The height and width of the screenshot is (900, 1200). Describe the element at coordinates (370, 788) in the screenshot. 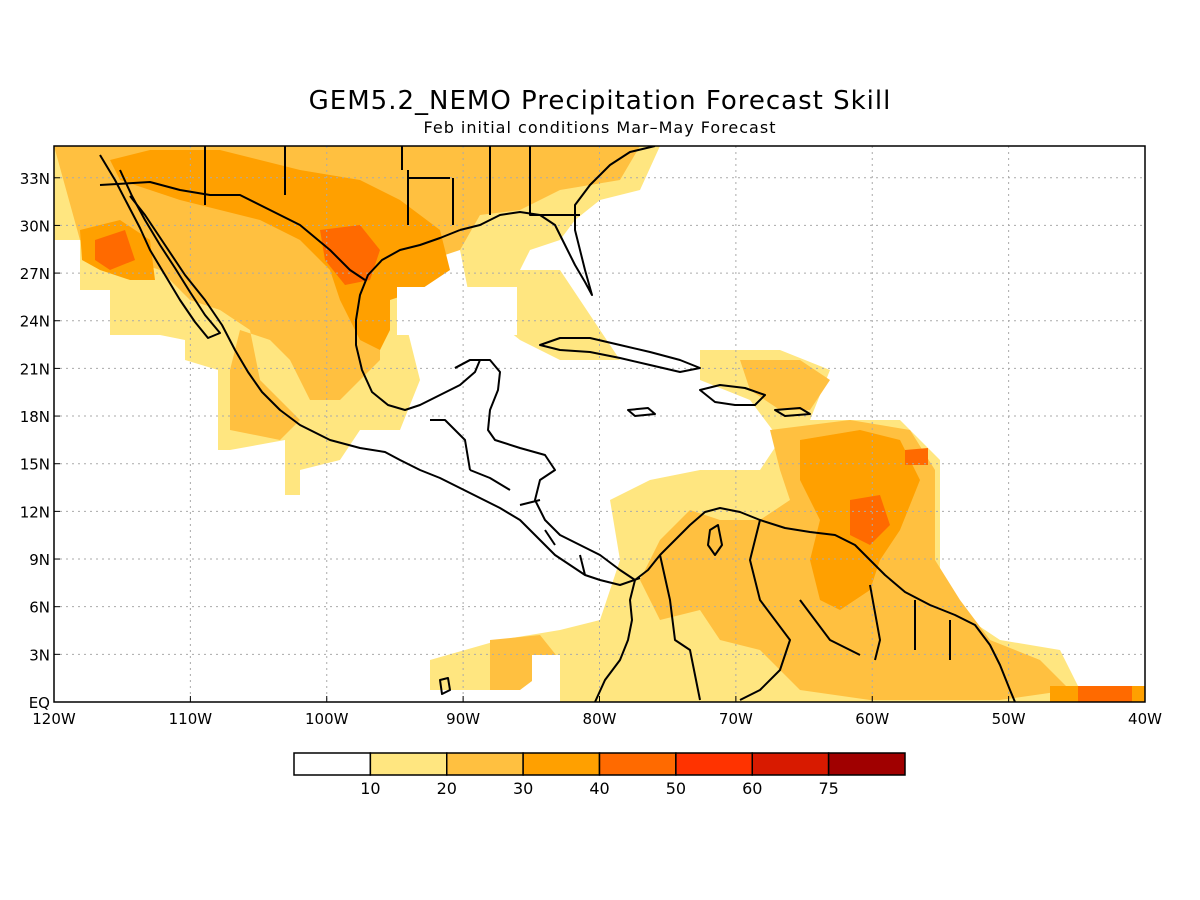

I see `colorbar-label: 10` at that location.